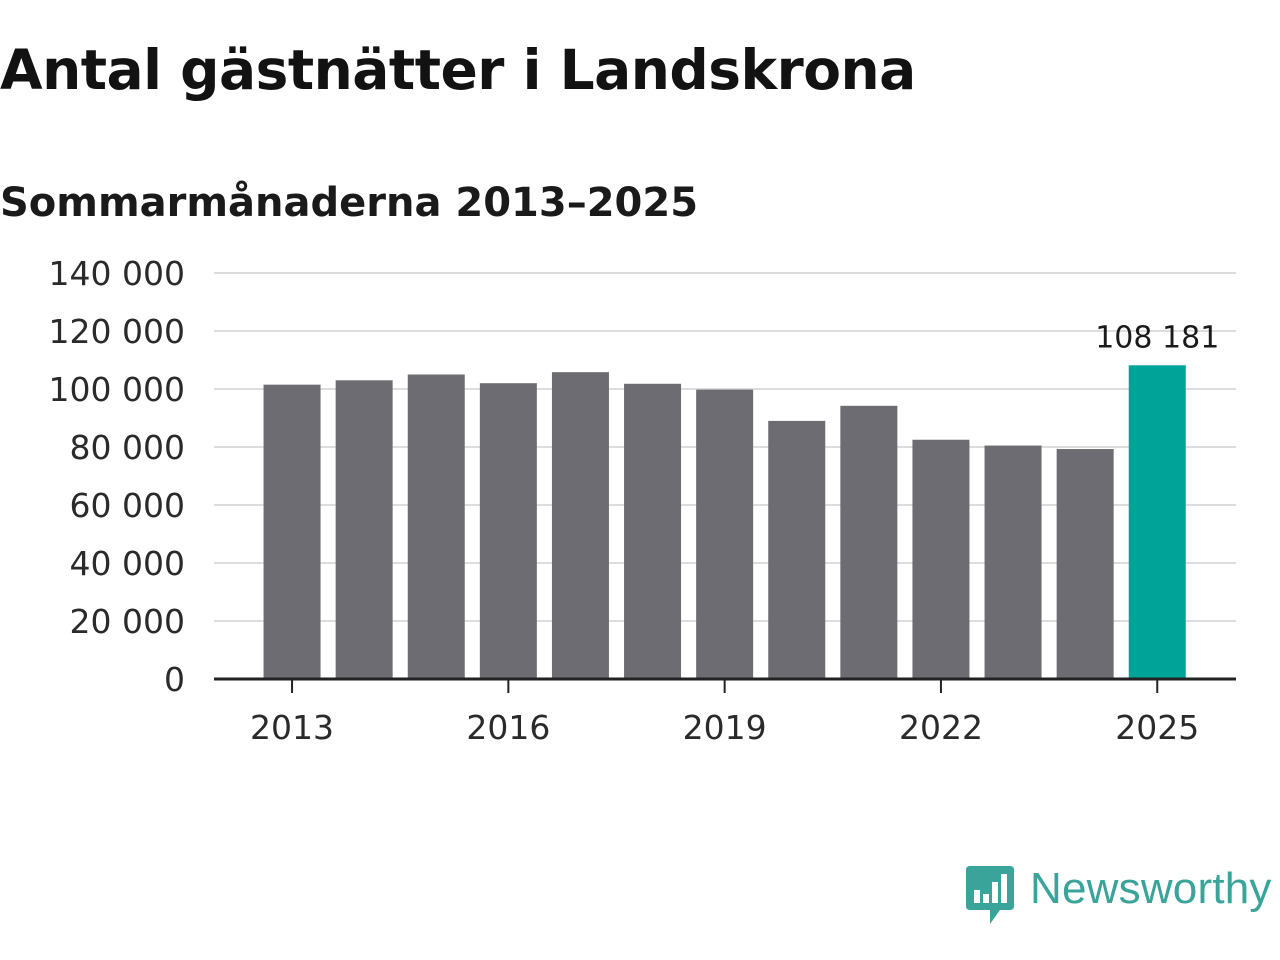 This screenshot has width=1280, height=960. I want to click on bar-2015, so click(436, 526).